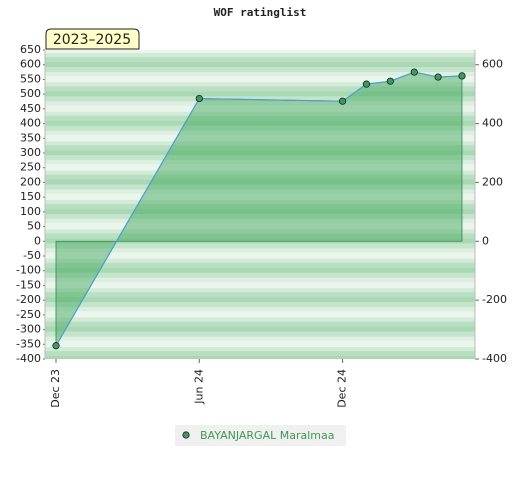  What do you see at coordinates (28, 284) in the screenshot?
I see `y-tick-label: -150` at bounding box center [28, 284].